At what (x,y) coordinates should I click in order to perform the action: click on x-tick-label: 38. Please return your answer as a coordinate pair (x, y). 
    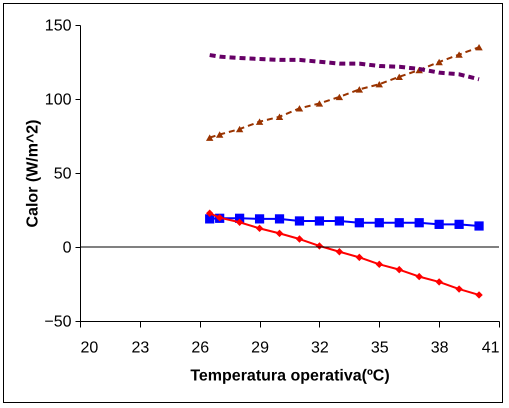
    Looking at the image, I should click on (439, 348).